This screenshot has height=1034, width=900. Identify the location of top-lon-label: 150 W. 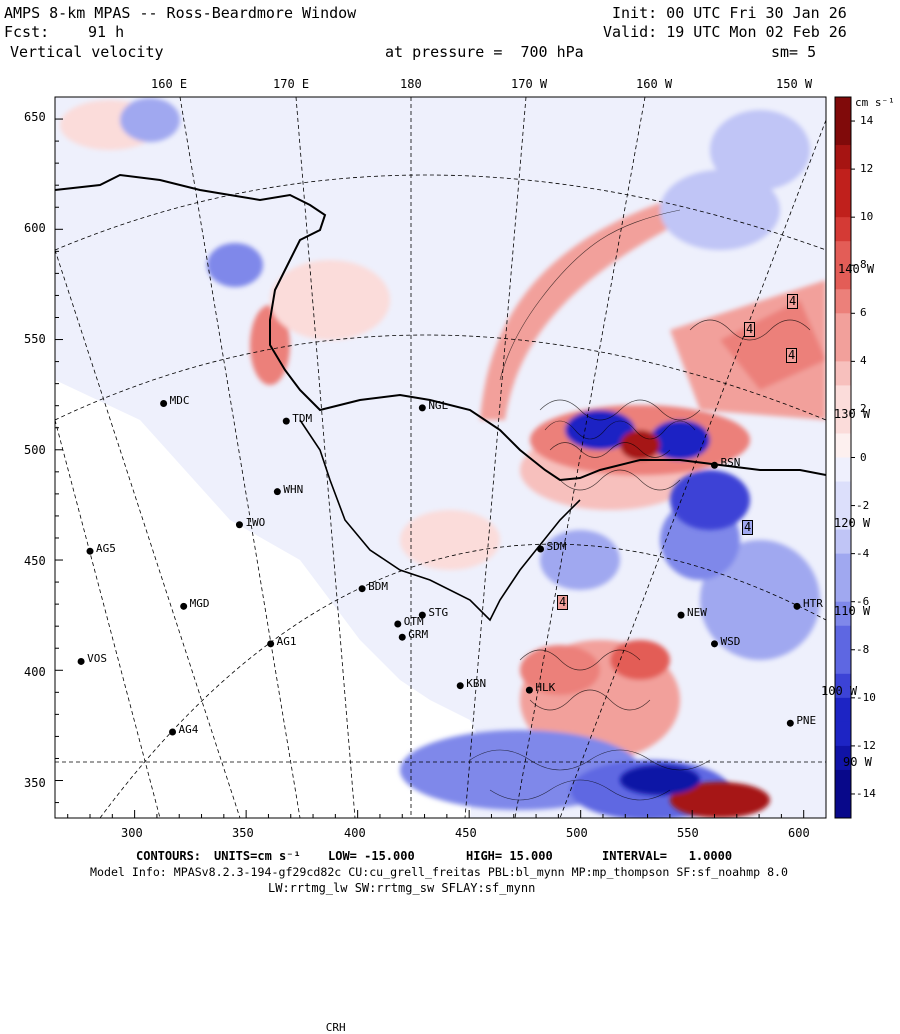
(794, 84).